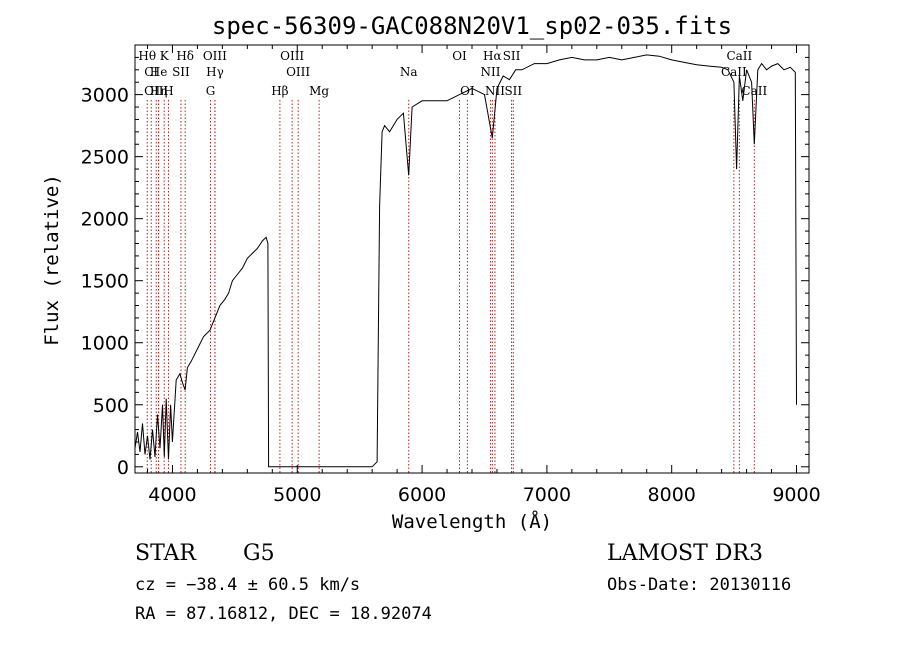 Image resolution: width=900 pixels, height=649 pixels. I want to click on x-tick-label: 7000, so click(547, 495).